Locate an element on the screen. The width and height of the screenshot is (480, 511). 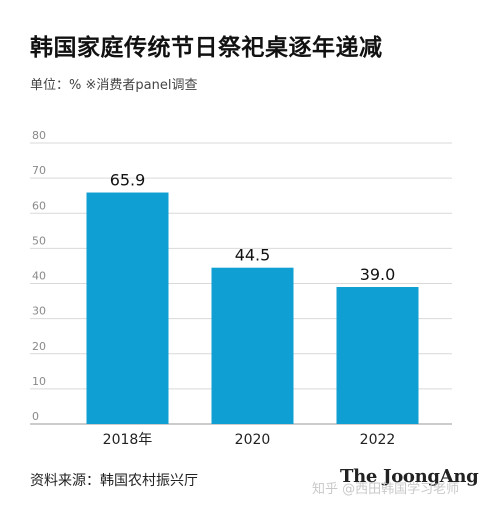
y-tick-label: 30 is located at coordinates (39, 311).